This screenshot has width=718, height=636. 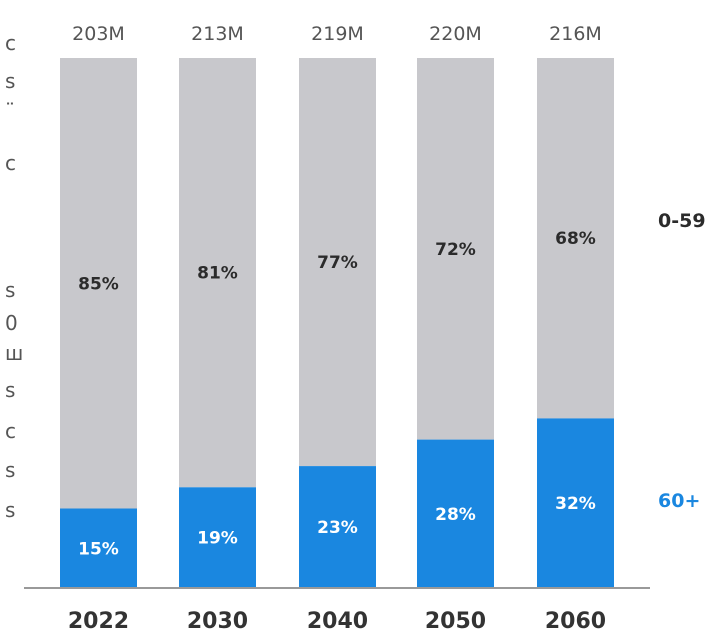 I want to click on edge-glyph: ш, so click(x=14, y=353).